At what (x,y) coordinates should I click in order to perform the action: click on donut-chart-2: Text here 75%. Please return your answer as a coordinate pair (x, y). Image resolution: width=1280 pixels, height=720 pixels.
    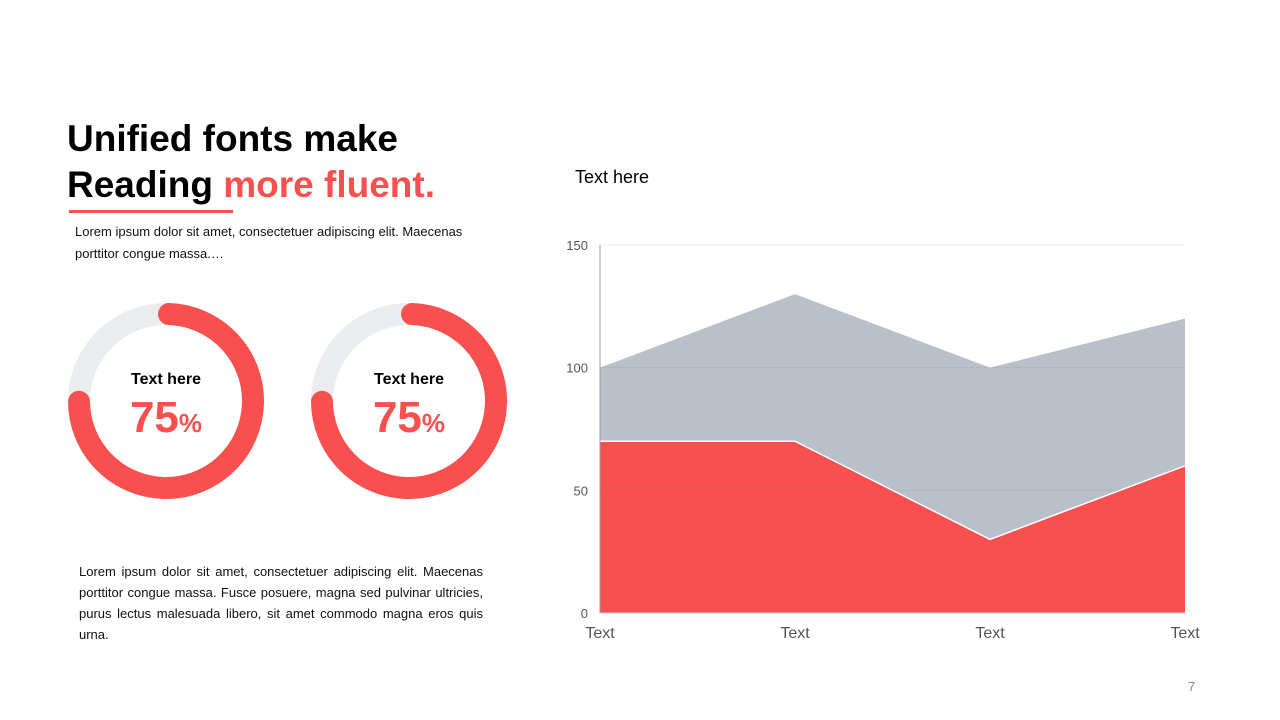
    Looking at the image, I should click on (409, 401).